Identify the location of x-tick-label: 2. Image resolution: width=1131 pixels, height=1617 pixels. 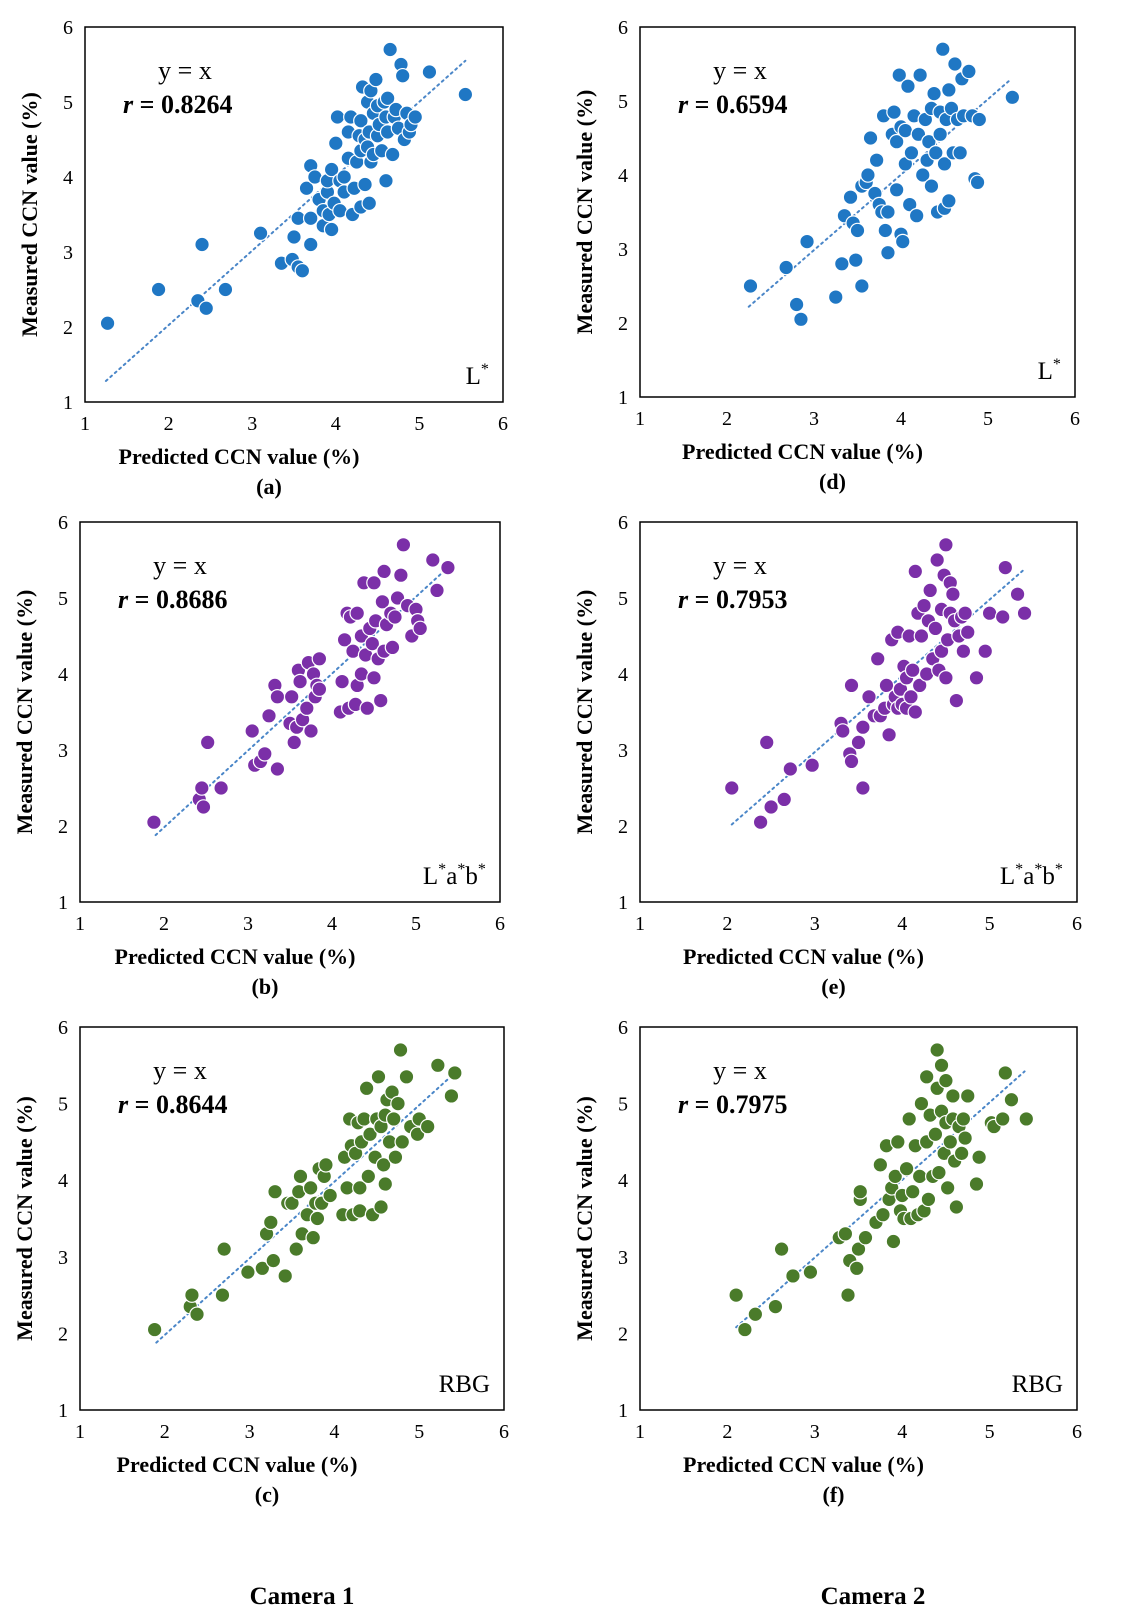
(164, 924).